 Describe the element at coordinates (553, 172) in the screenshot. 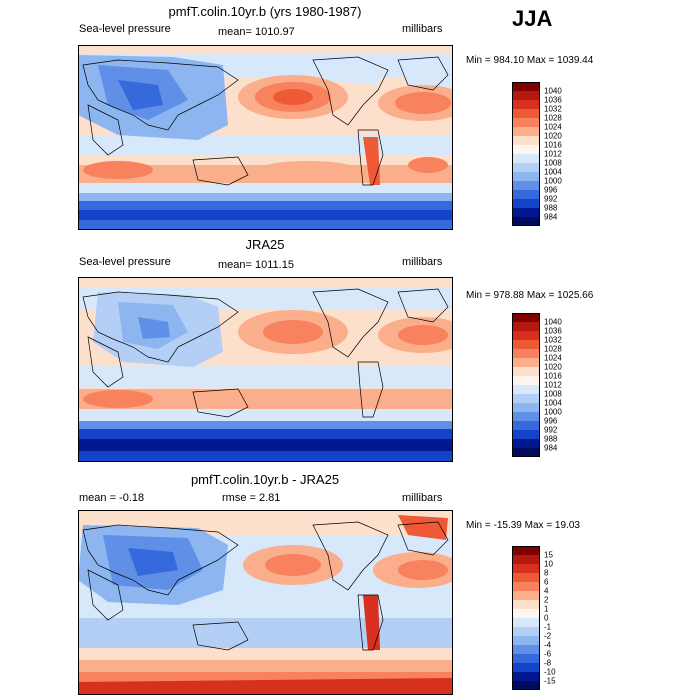

I see `panel-1-colorbar-label: 1004` at that location.